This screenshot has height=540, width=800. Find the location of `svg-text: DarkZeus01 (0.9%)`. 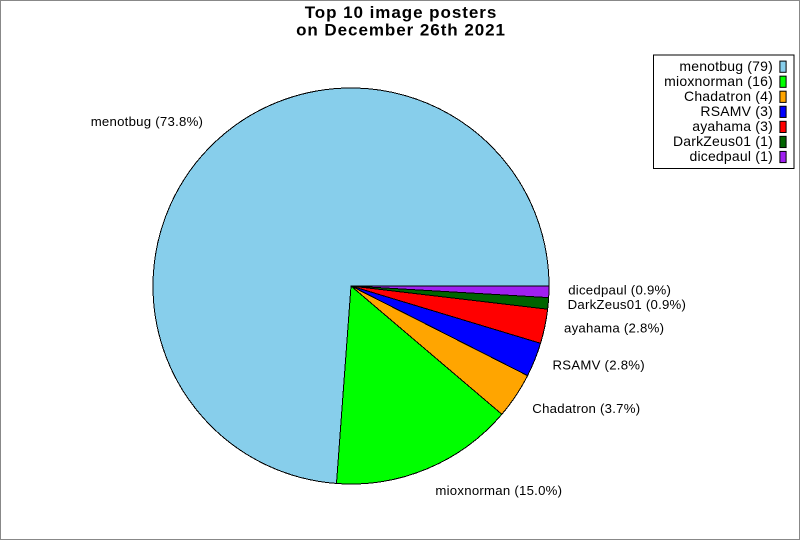

svg-text: DarkZeus01 (0.9%) is located at coordinates (627, 304).